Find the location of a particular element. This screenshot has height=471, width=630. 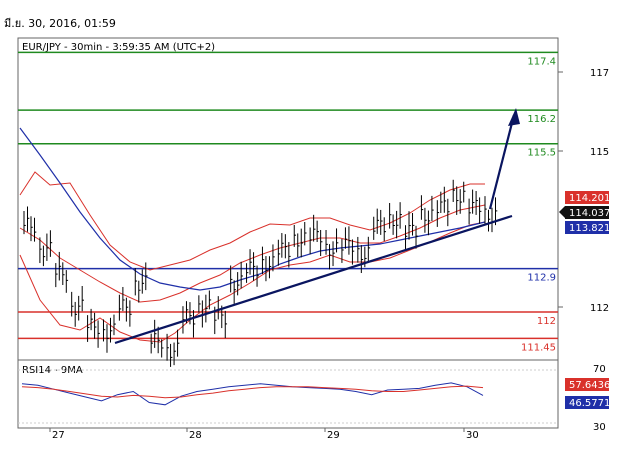

price-axis-ticks: 117 115 112 is located at coordinates (583, 191).